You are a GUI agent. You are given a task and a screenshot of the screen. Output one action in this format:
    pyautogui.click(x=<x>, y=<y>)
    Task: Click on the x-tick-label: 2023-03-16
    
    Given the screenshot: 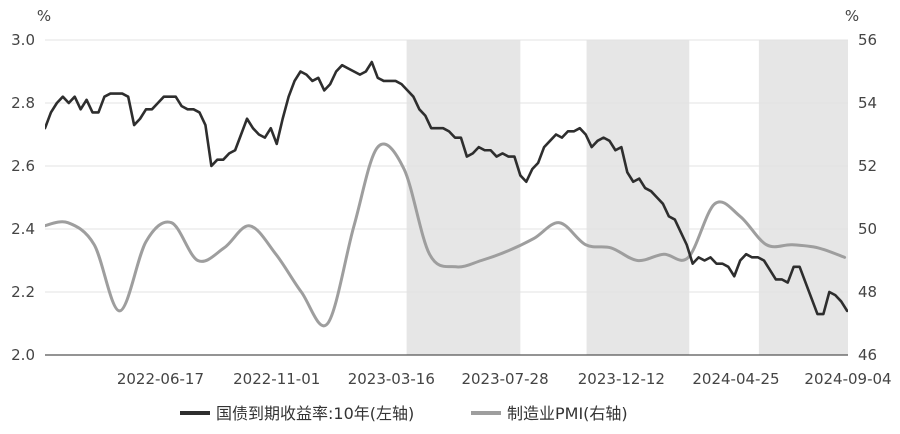 What is the action you would take?
    pyautogui.click(x=391, y=379)
    